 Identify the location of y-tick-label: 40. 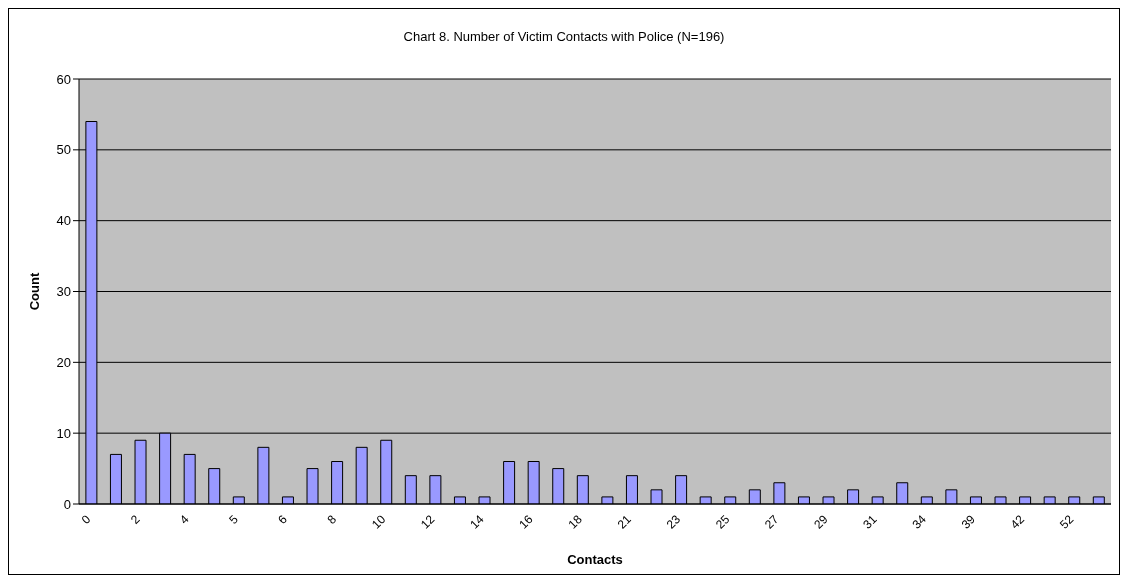
(63, 221).